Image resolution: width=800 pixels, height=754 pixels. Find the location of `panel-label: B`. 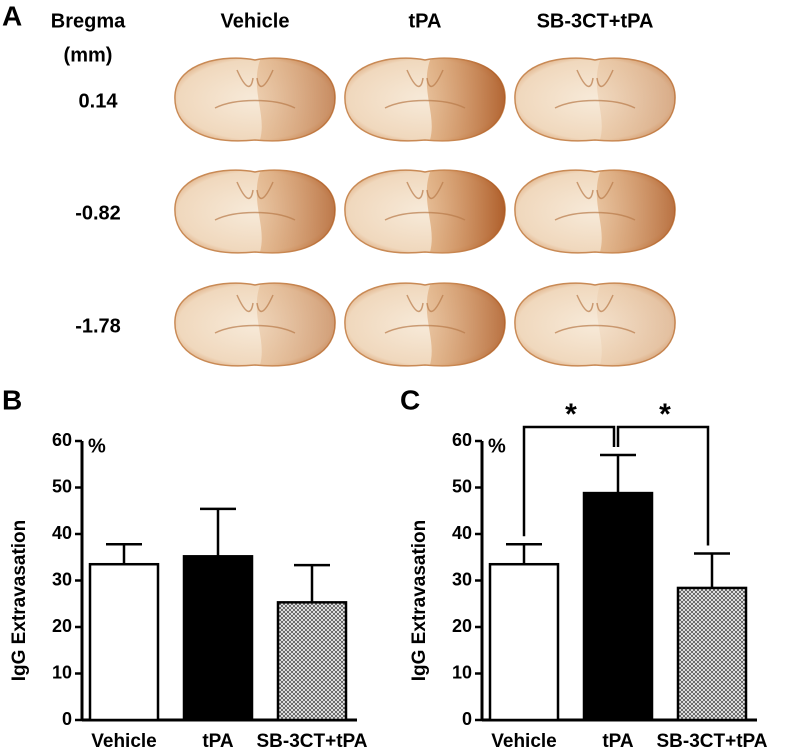

panel-label: B is located at coordinates (12, 399).